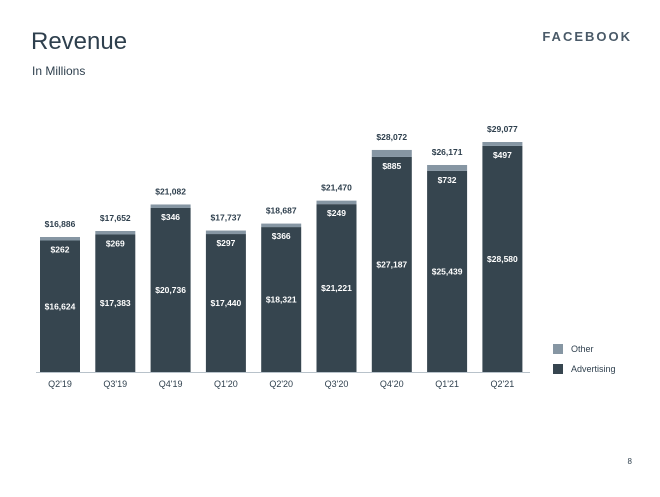 The height and width of the screenshot is (497, 660). I want to click on total-label: $17,737, so click(226, 218).